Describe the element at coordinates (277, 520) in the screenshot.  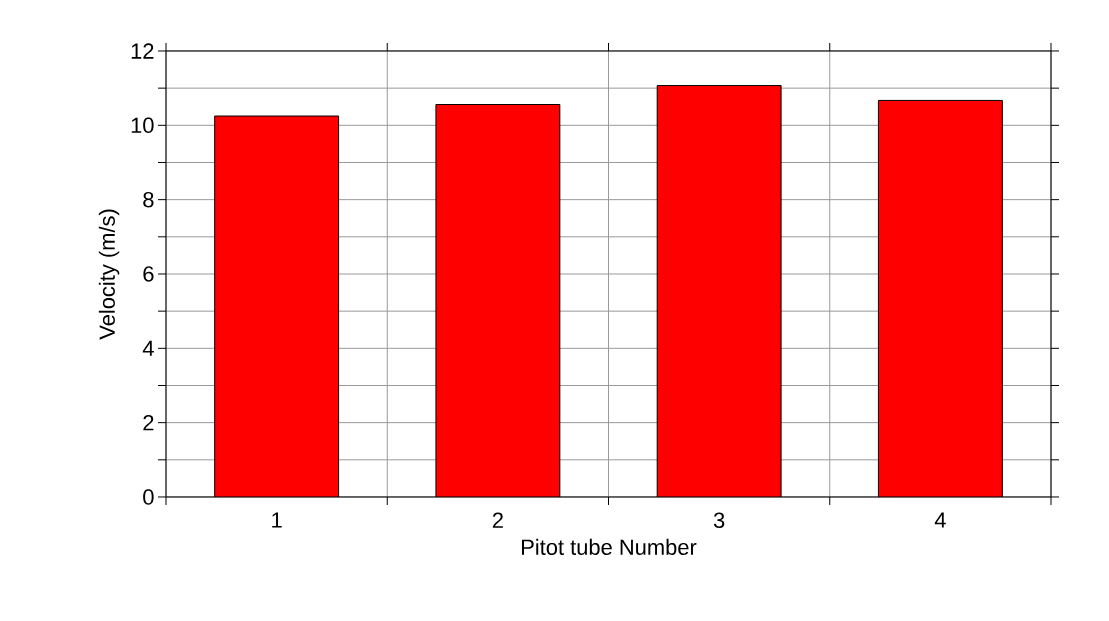
I see `x-tick-label: 1` at that location.